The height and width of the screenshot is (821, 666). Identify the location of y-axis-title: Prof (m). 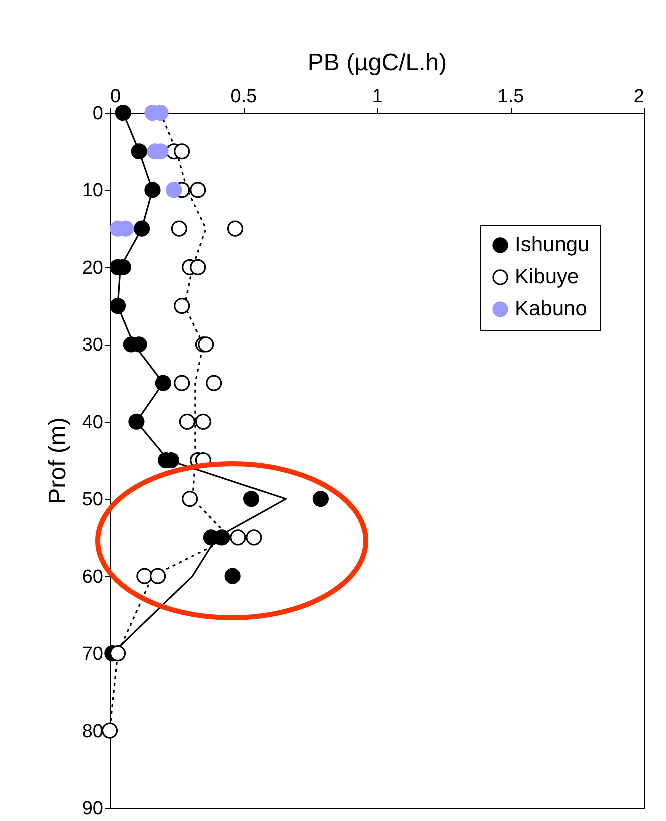
(58, 461).